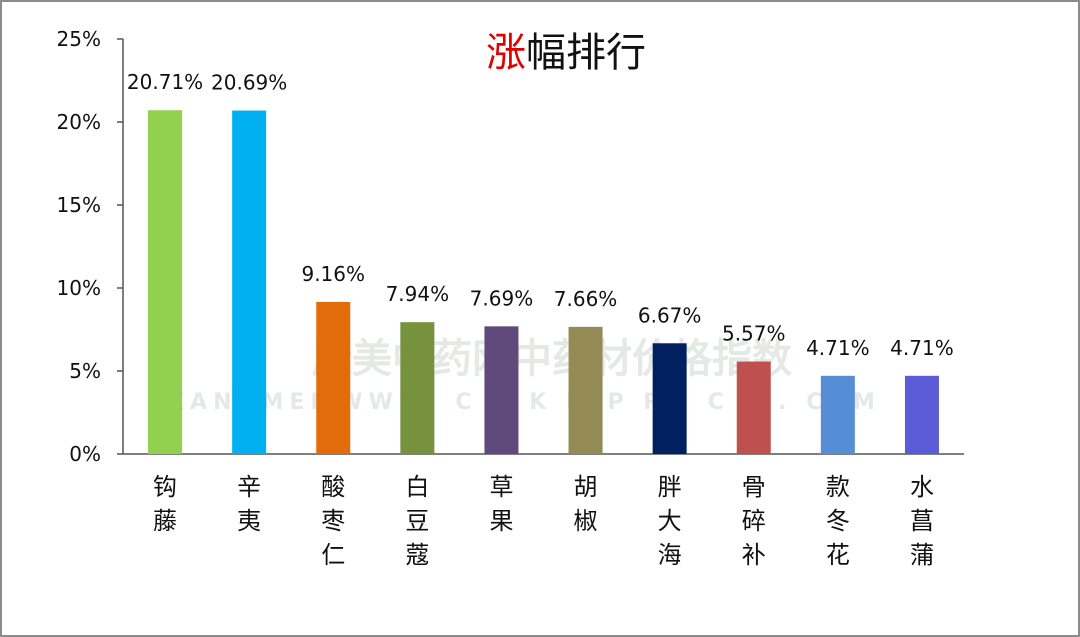 The image size is (1080, 637). I want to click on y-tick-label: 0%, so click(85, 454).